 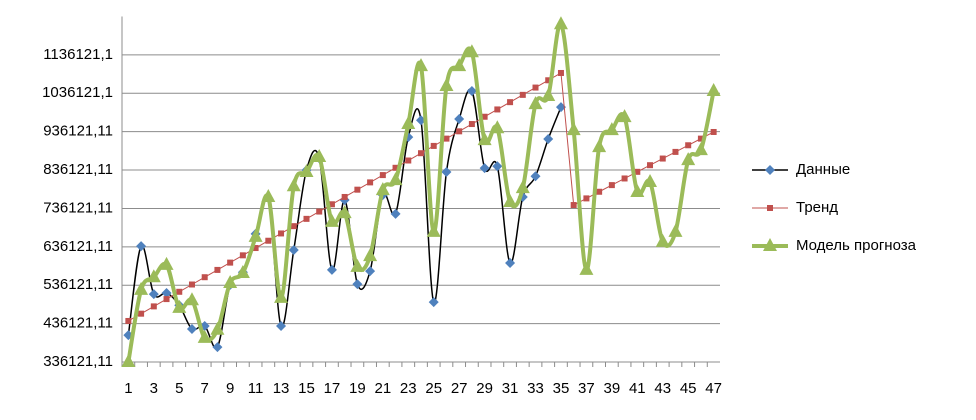 What do you see at coordinates (713, 388) in the screenshot?
I see `x-tick-label: 47` at bounding box center [713, 388].